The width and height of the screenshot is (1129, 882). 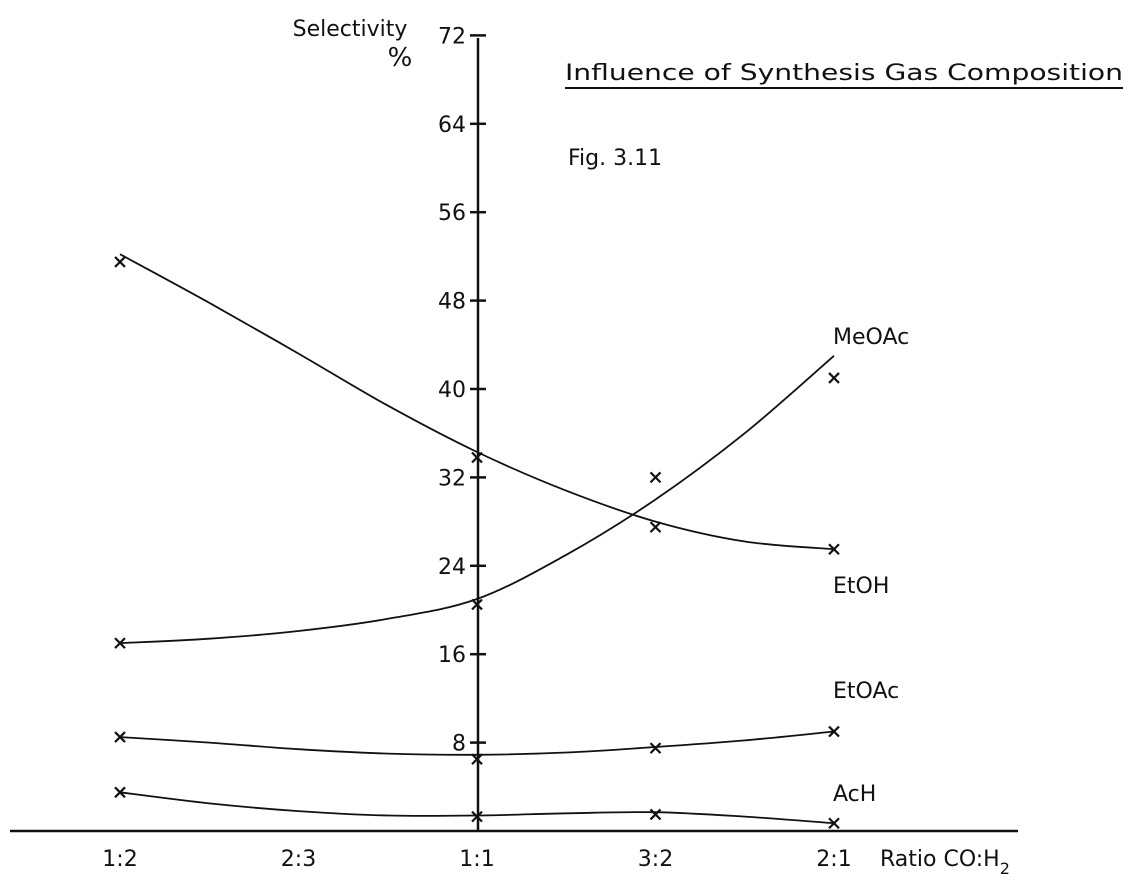 What do you see at coordinates (452, 302) in the screenshot?
I see `y-tick-label: 48` at bounding box center [452, 302].